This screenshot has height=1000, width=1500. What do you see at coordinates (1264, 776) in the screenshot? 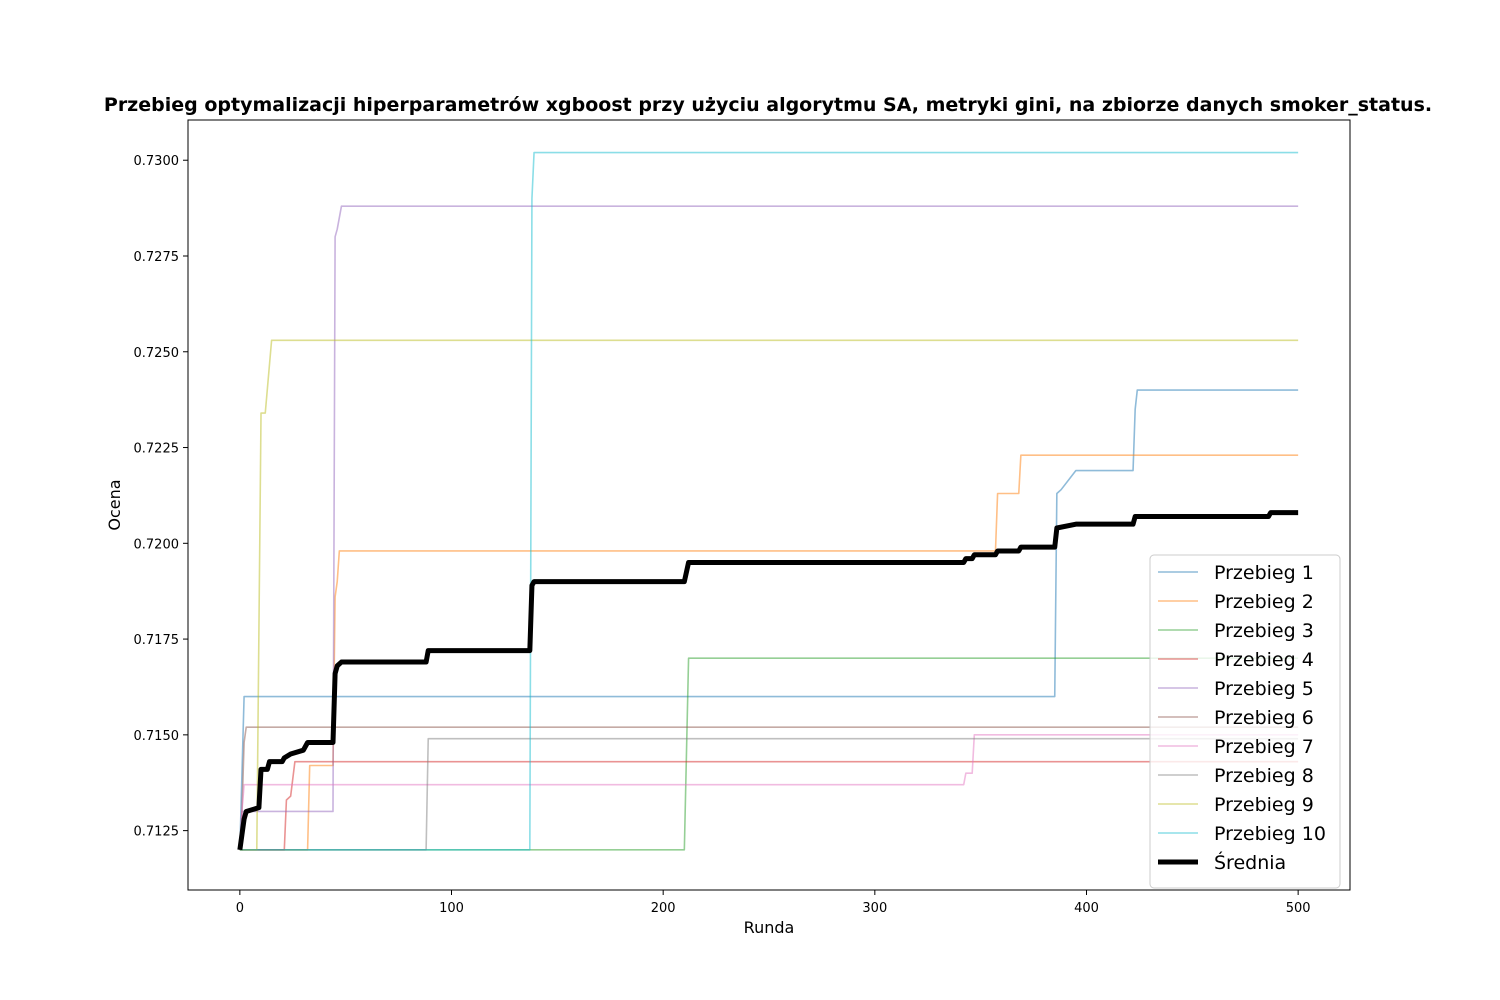
I see `legend-label: Przebieg 8` at bounding box center [1264, 776].